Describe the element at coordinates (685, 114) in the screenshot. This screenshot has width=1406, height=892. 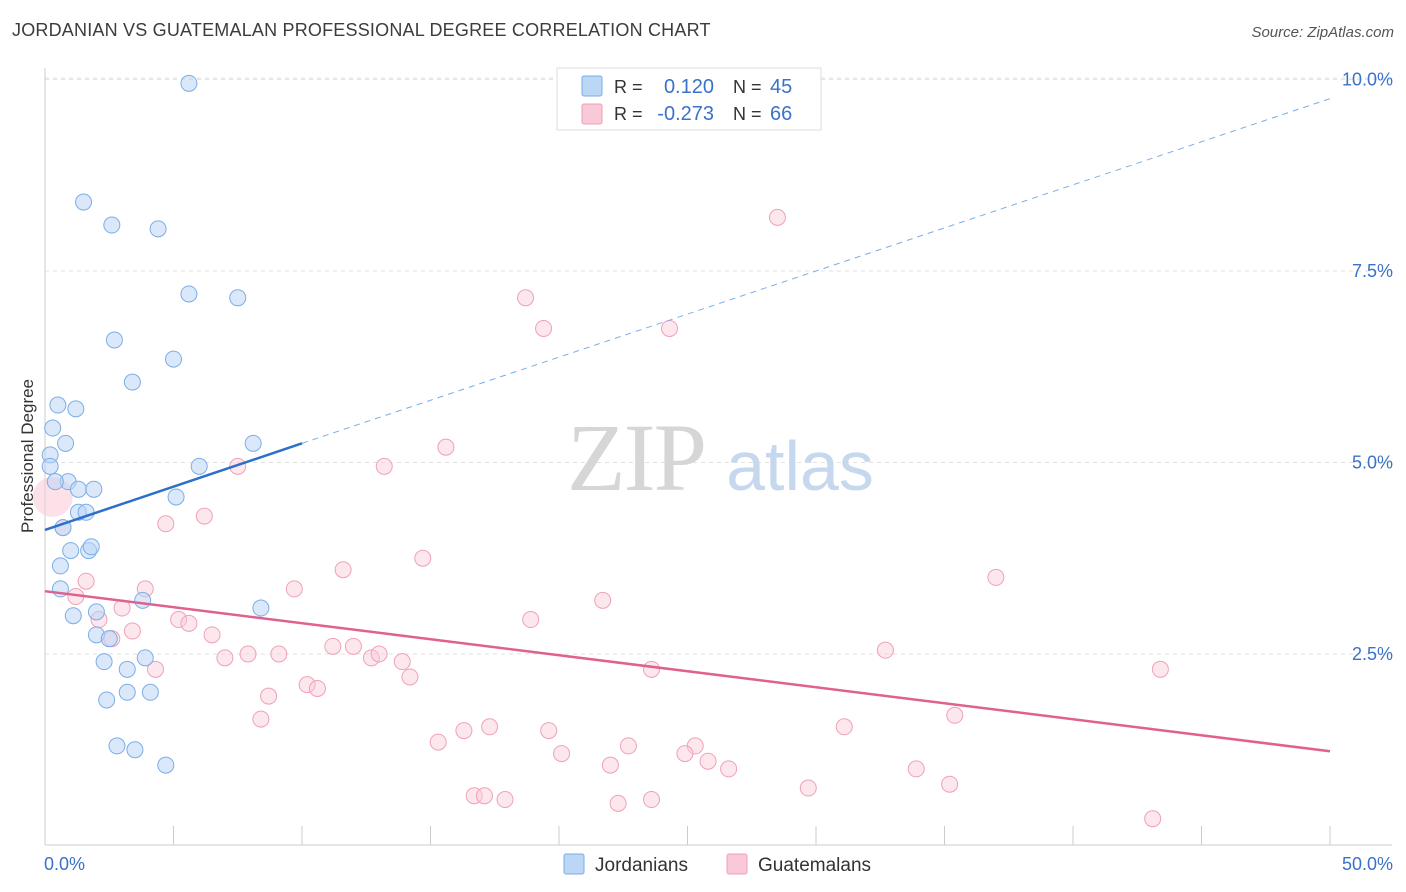
I see `legend-r-value-2: -0.273` at that location.